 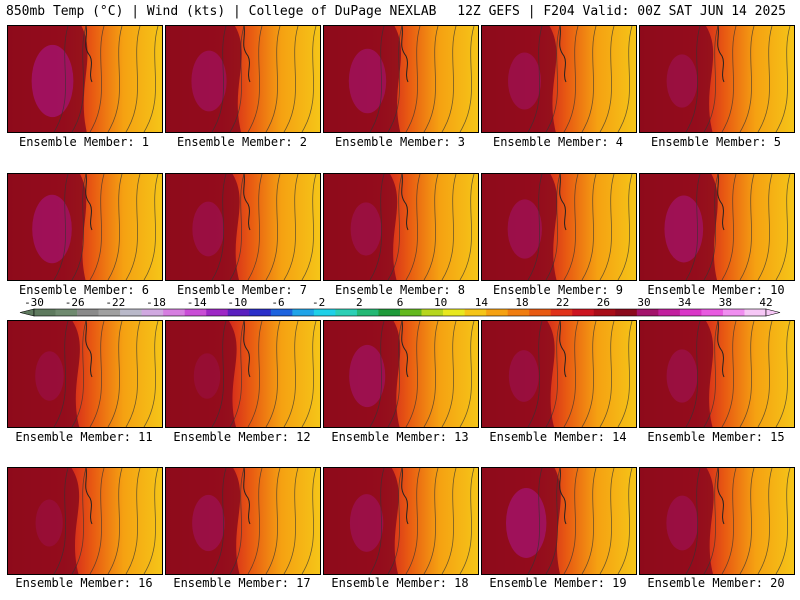 What do you see at coordinates (482, 303) in the screenshot?
I see `colorbar-tick-label: 14` at bounding box center [482, 303].